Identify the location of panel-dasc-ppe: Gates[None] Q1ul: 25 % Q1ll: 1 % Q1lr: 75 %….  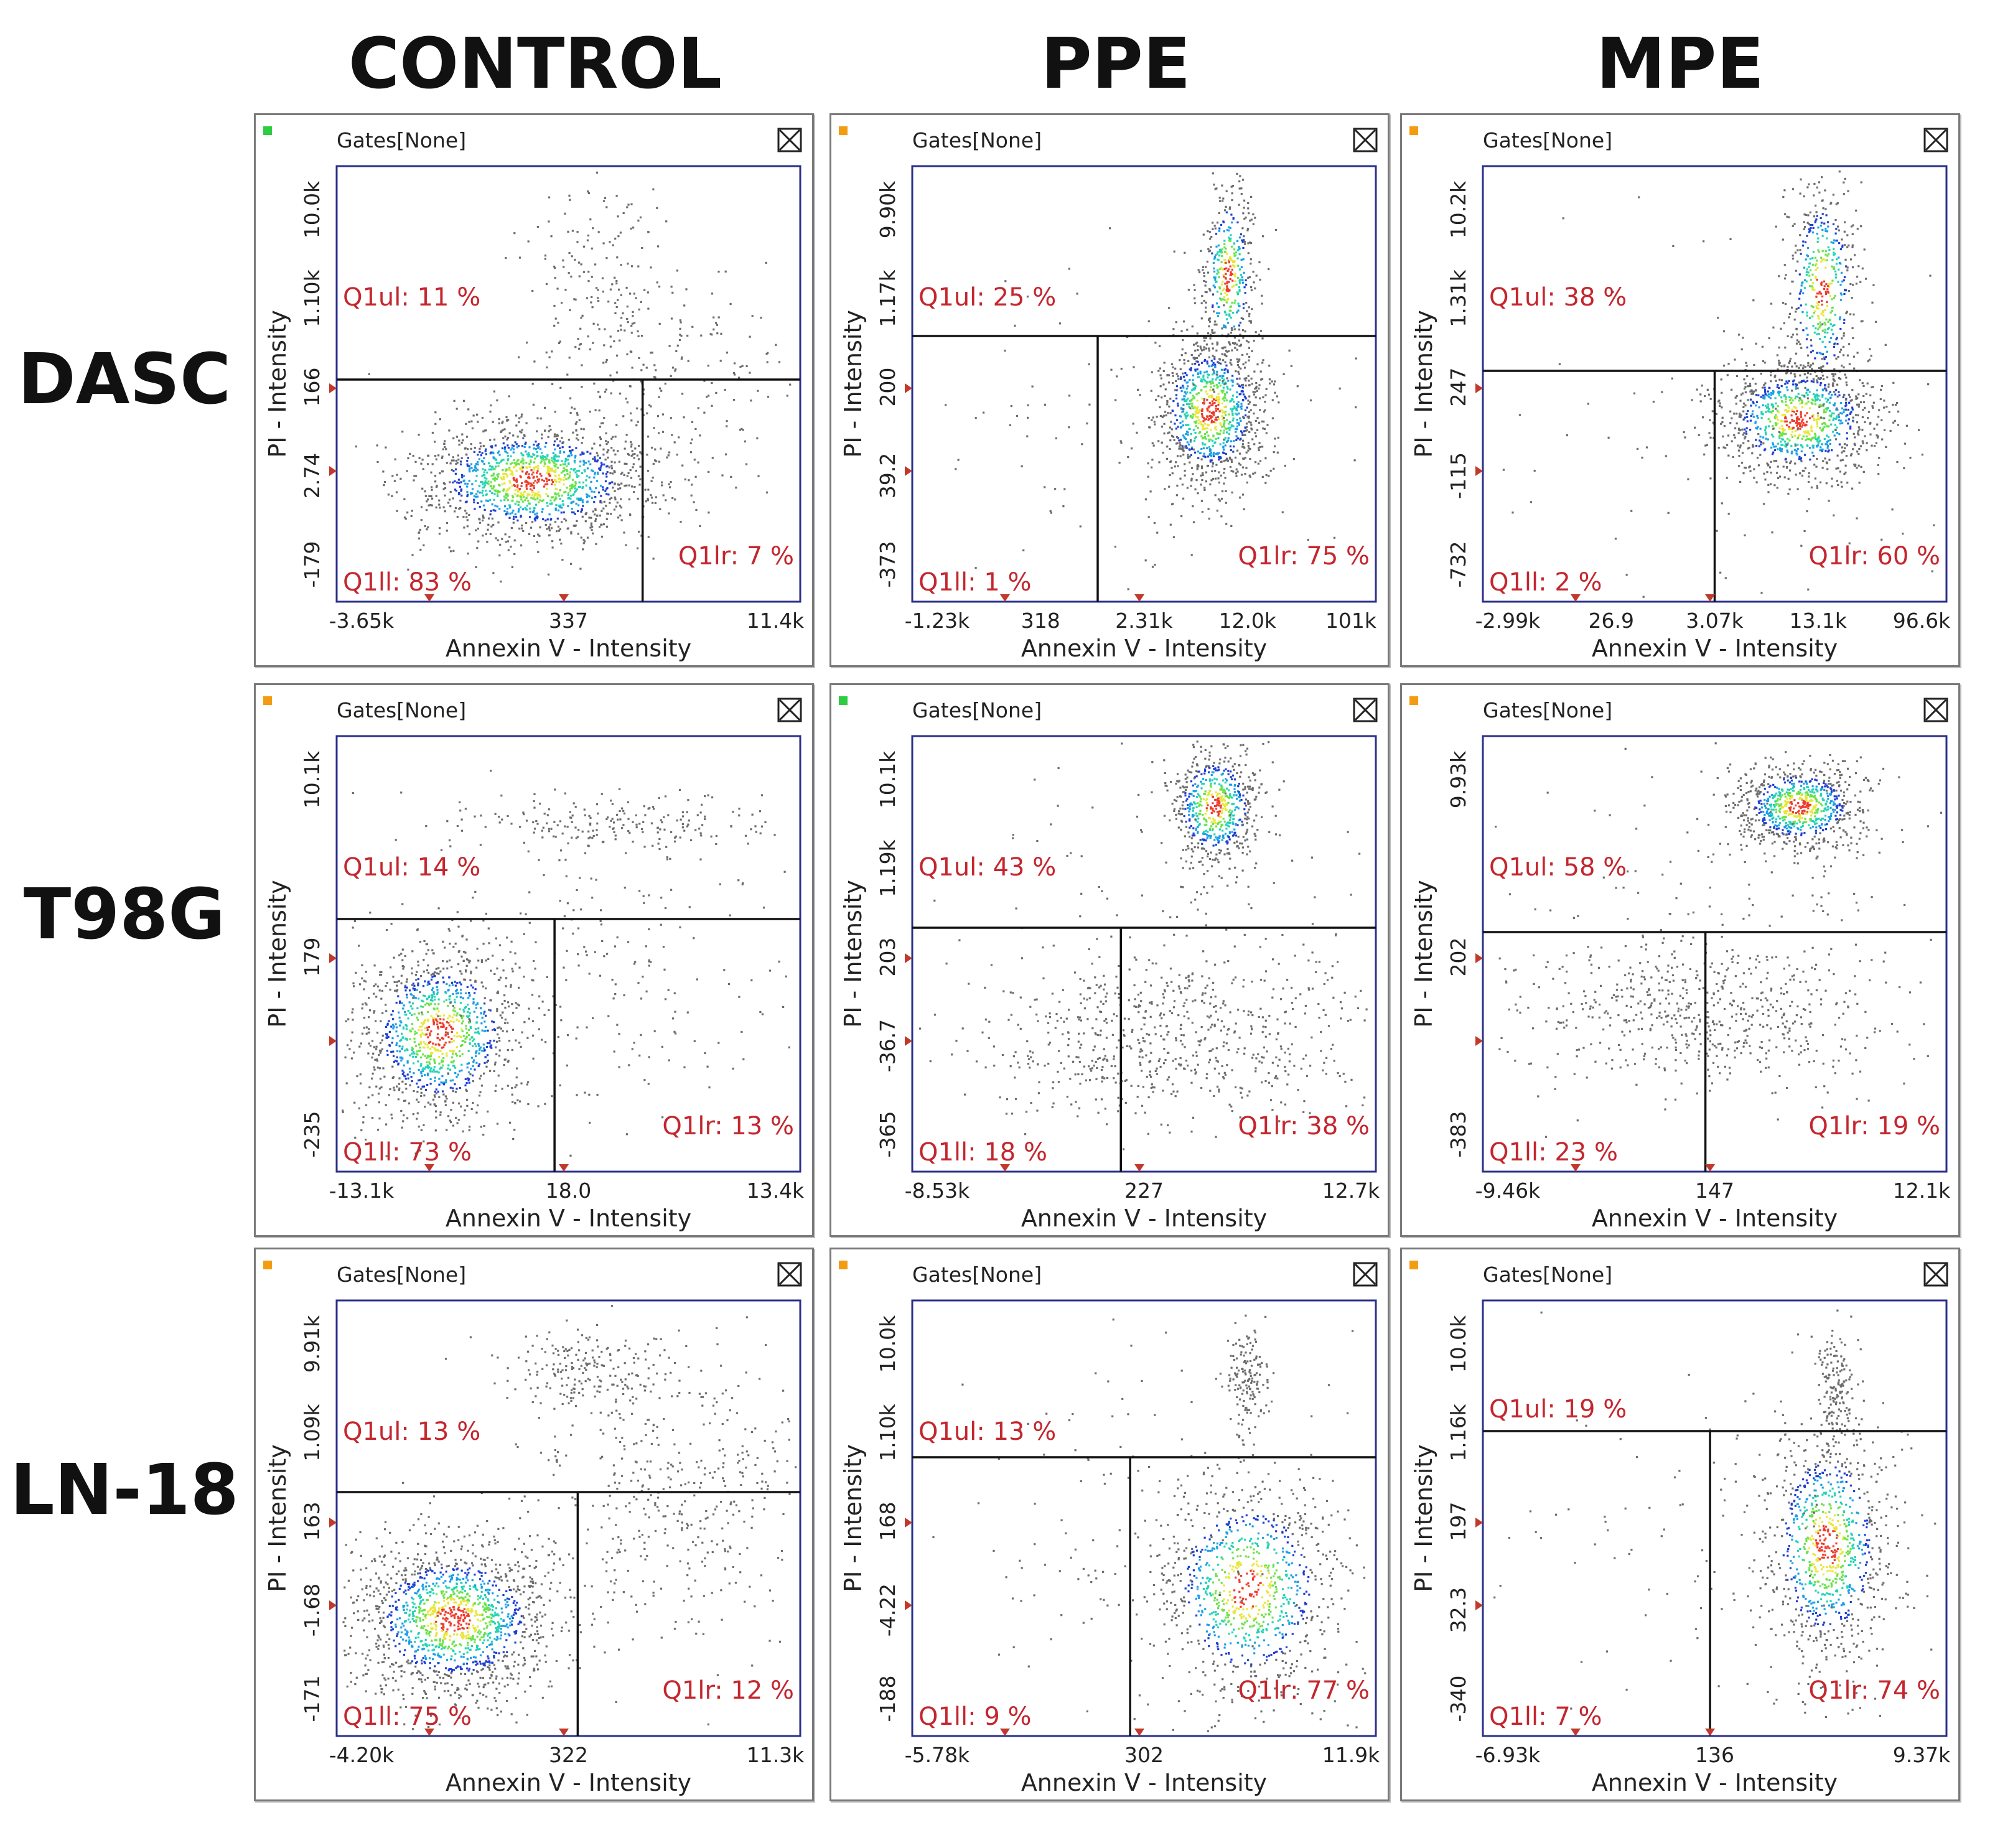
(1109, 390).